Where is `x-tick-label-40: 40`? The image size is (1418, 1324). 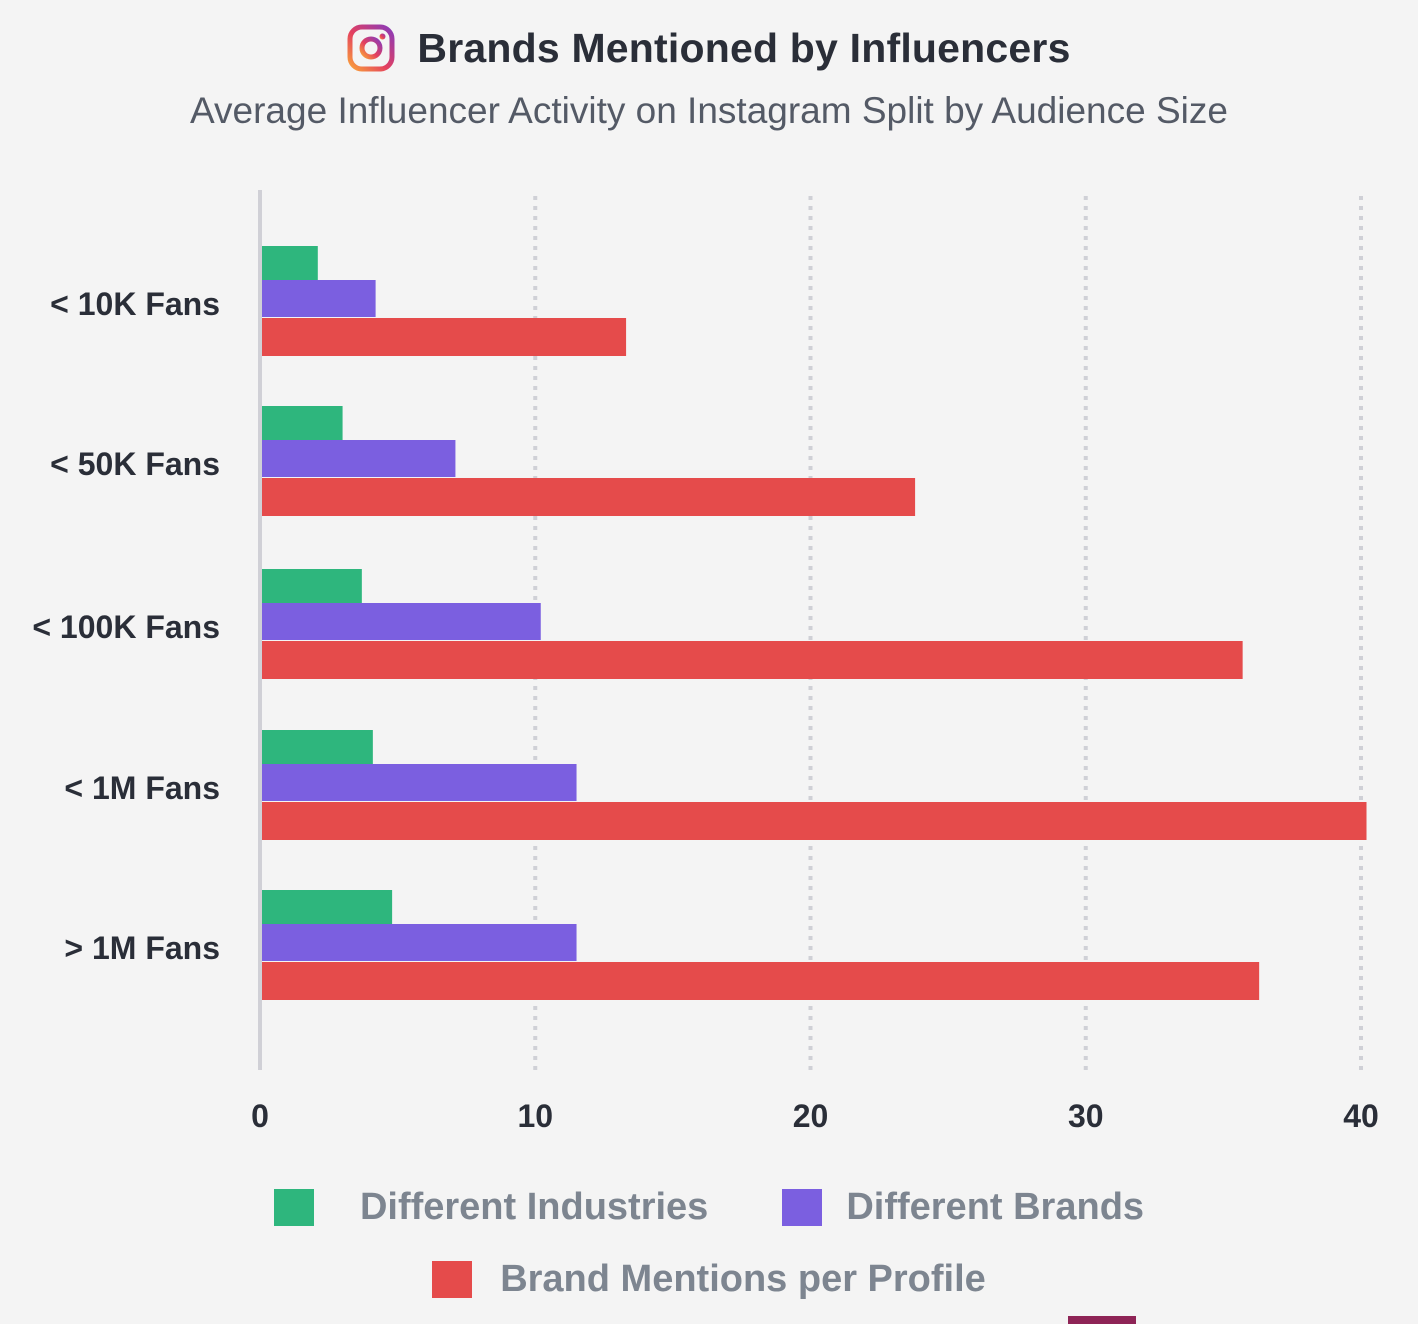
x-tick-label-40: 40 is located at coordinates (1361, 1116).